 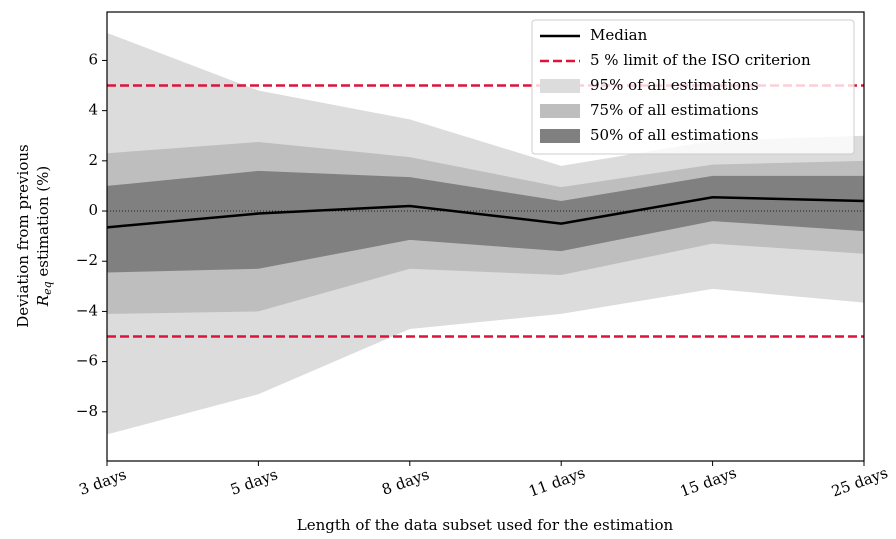 What do you see at coordinates (87, 260) in the screenshot?
I see `y-tick-label: −2` at bounding box center [87, 260].